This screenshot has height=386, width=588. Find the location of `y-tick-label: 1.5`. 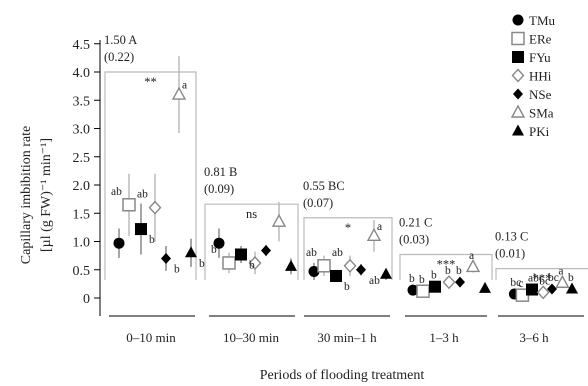

y-tick-label: 1.5 is located at coordinates (82, 214).